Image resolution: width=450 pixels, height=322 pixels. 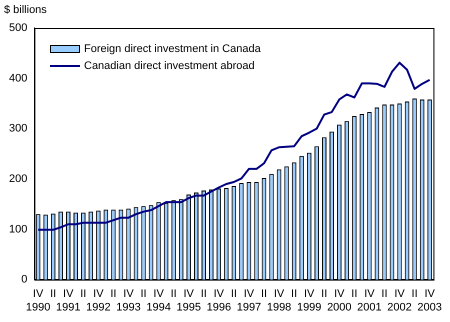 I want to click on y-tick-label: 100, so click(x=18, y=229).